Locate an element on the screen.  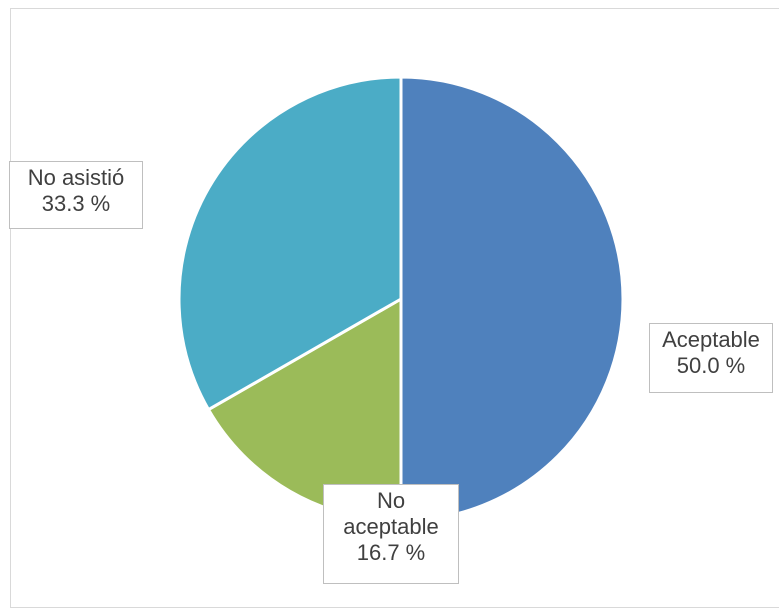
data-label-no-aceptable-value: 16.7 % is located at coordinates (391, 552).